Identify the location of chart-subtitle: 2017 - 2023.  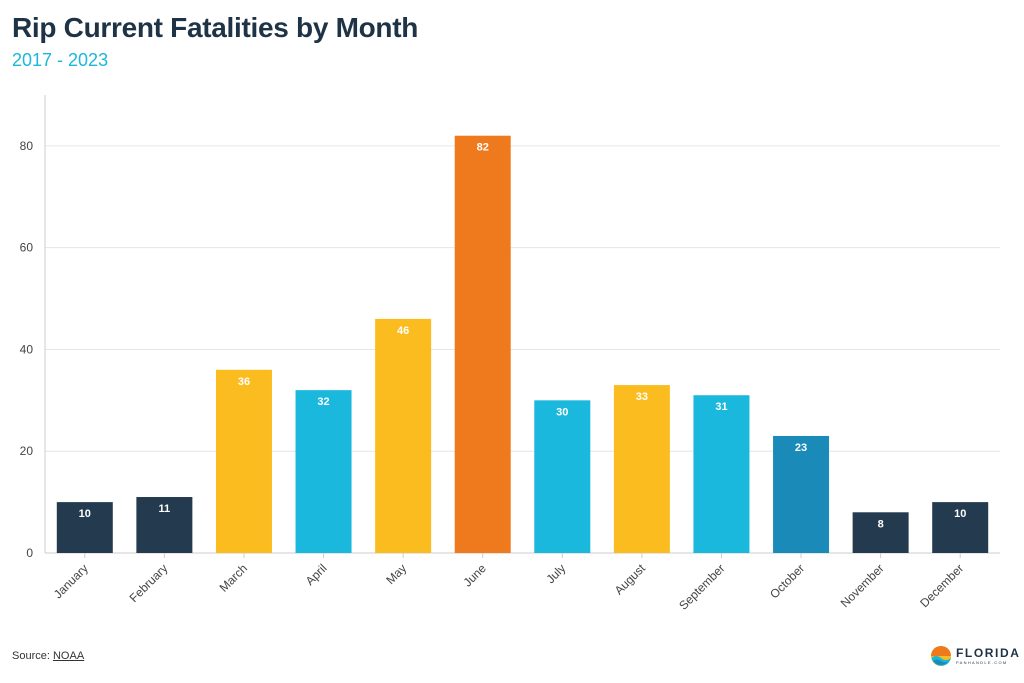
(60, 60).